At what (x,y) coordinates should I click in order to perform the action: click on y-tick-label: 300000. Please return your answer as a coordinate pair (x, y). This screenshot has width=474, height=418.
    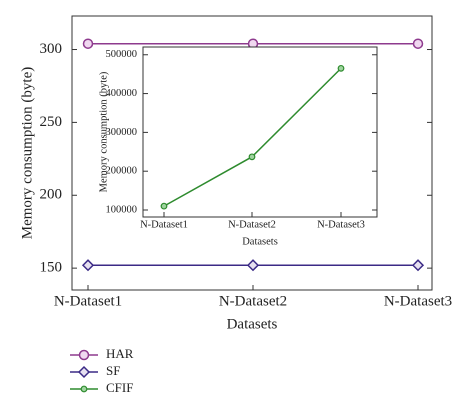
    Looking at the image, I should click on (122, 132).